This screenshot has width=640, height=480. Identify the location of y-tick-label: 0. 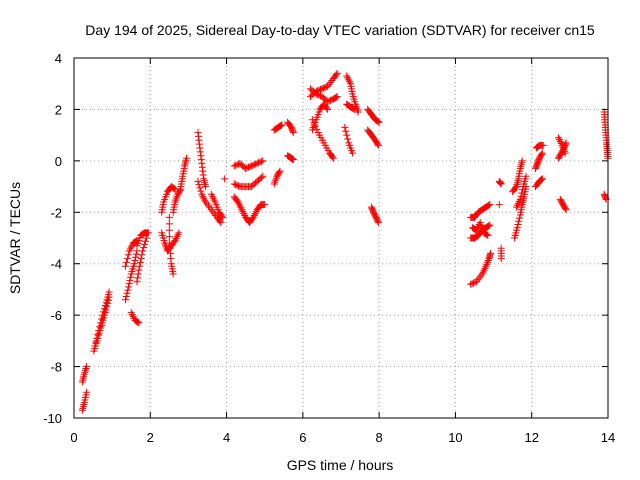
(58, 161).